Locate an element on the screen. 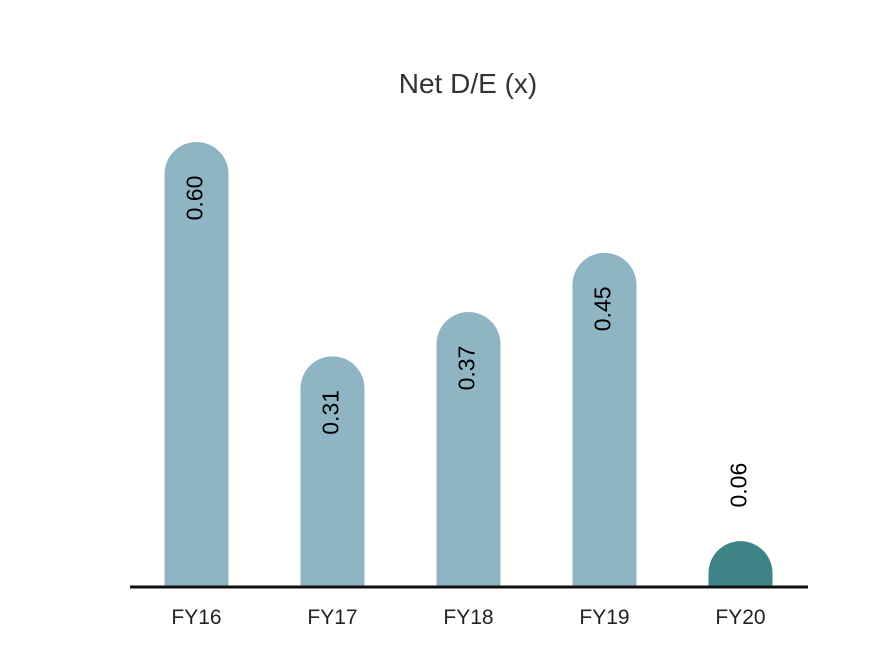 Image resolution: width=894 pixels, height=656 pixels. x-tick-fy18: FY18 is located at coordinates (468, 617).